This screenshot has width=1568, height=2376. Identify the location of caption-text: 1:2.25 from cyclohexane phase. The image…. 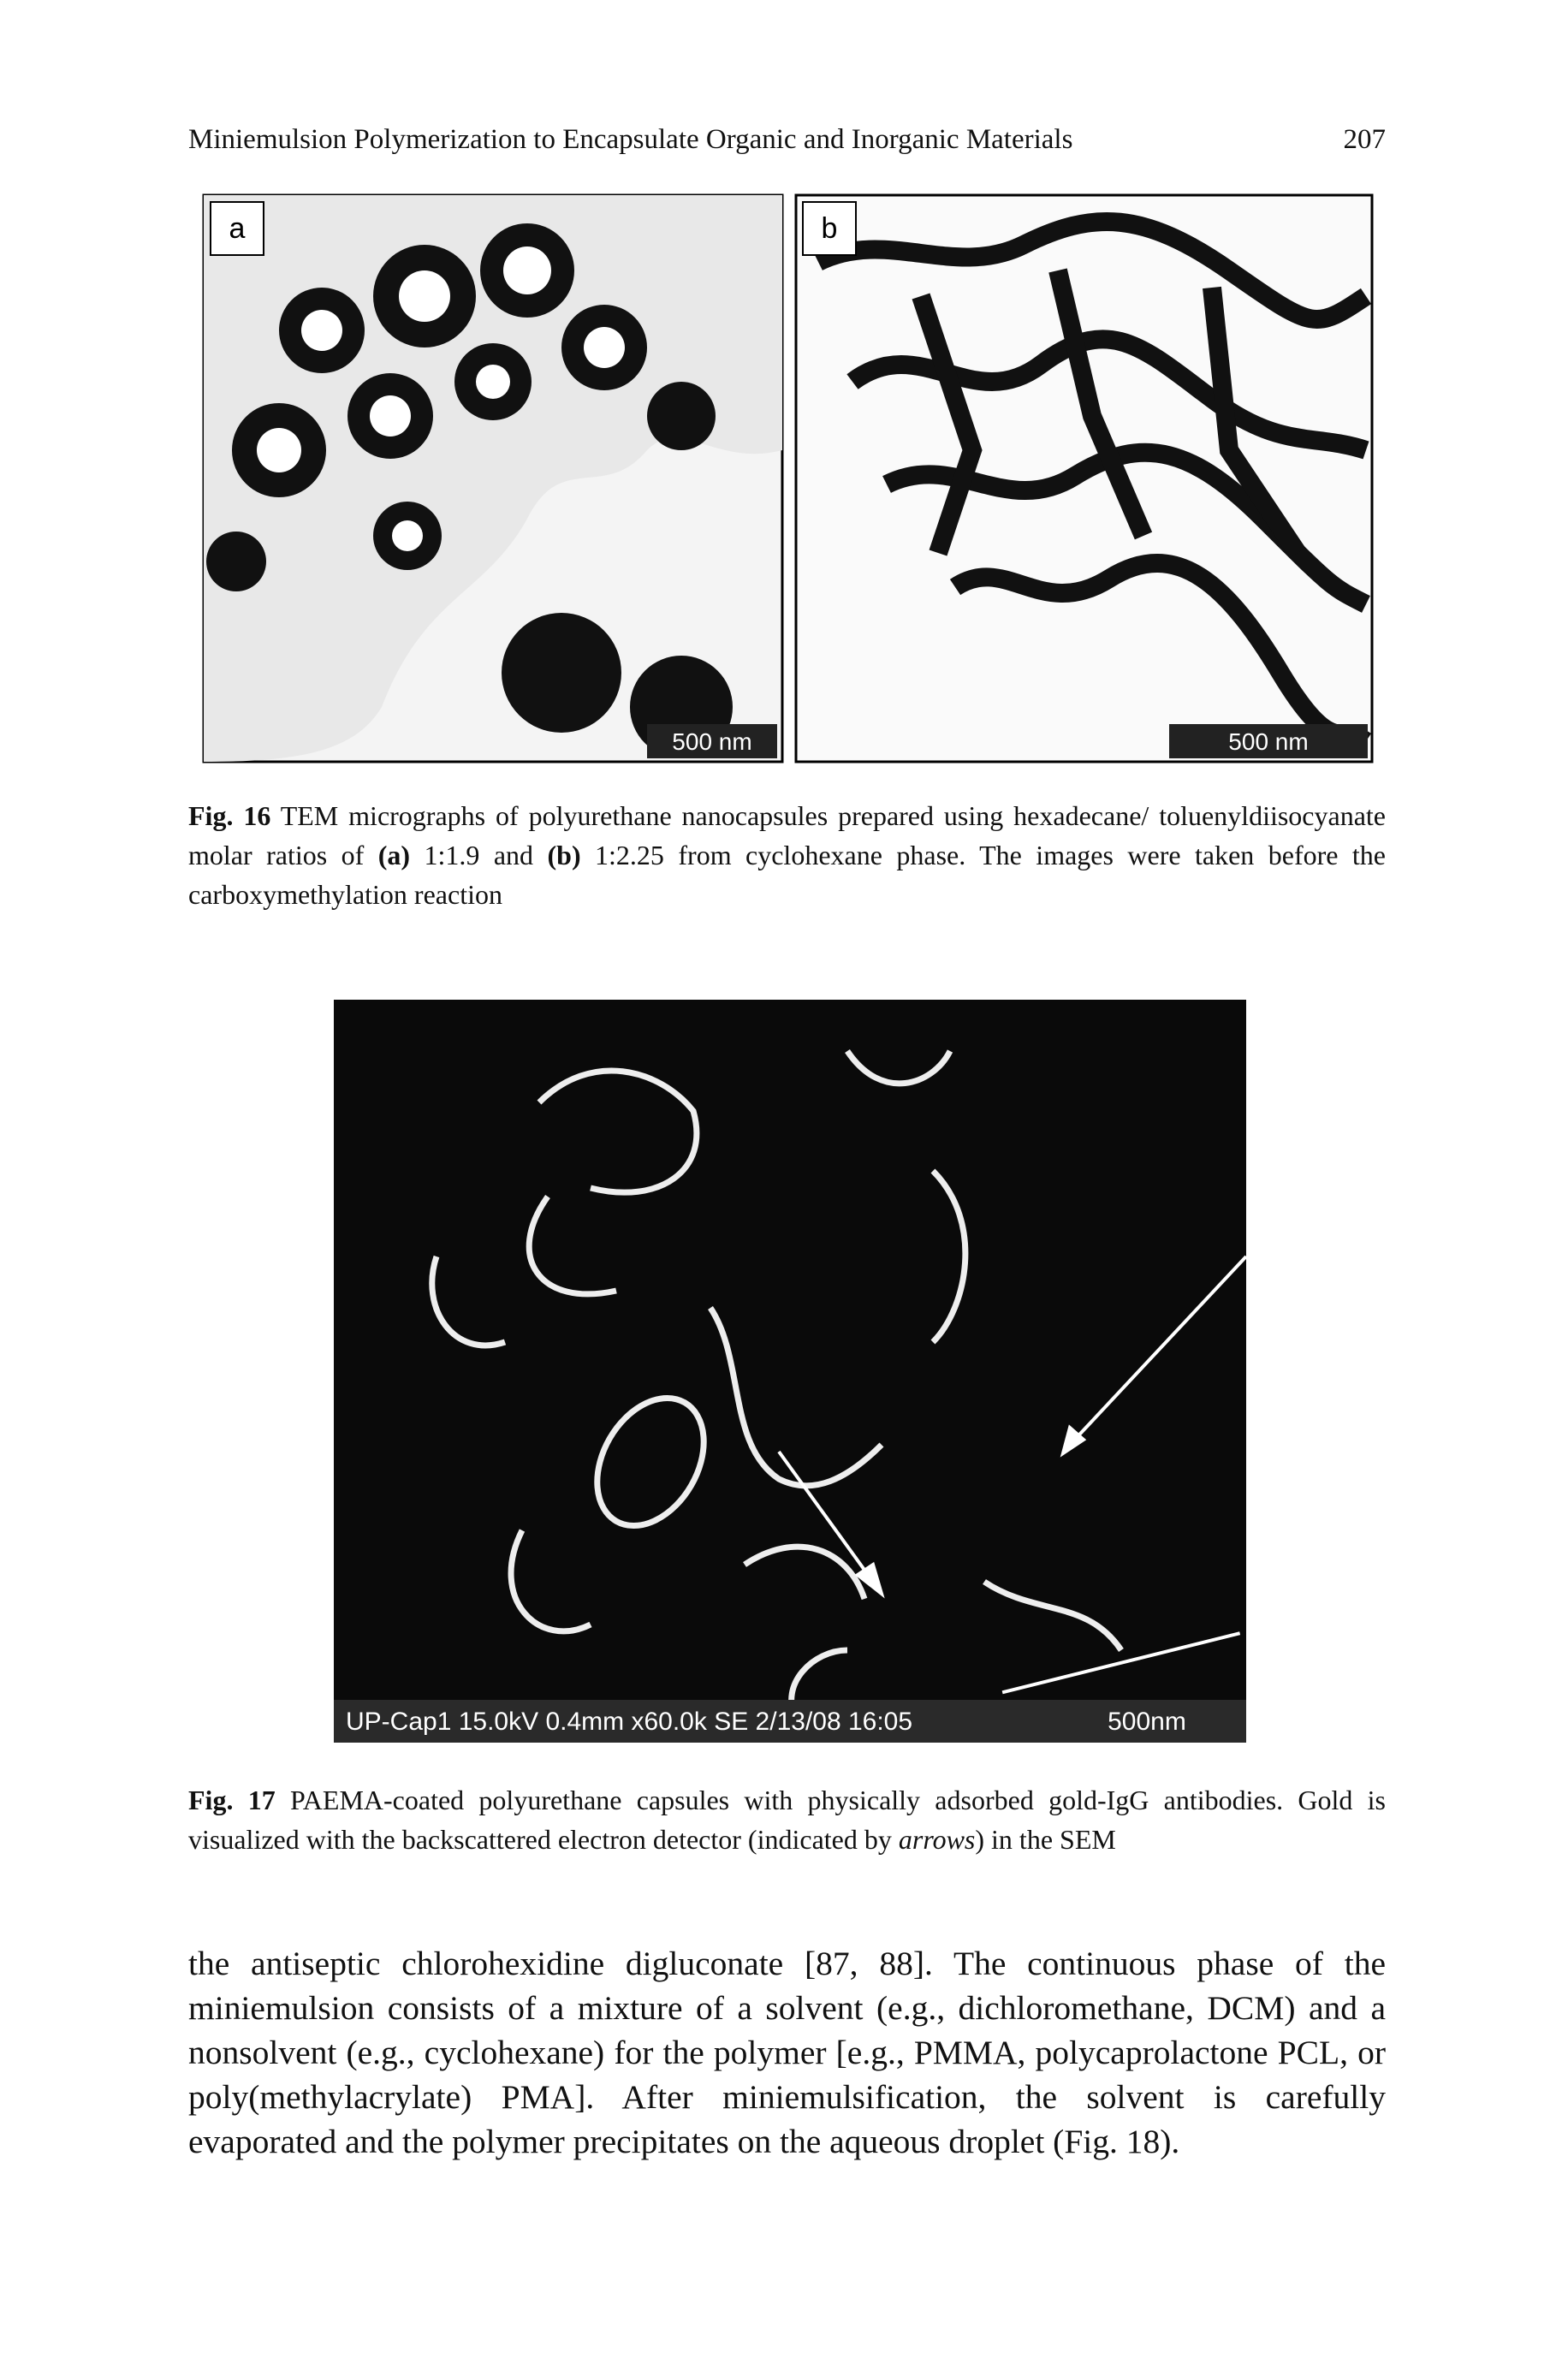
(787, 875).